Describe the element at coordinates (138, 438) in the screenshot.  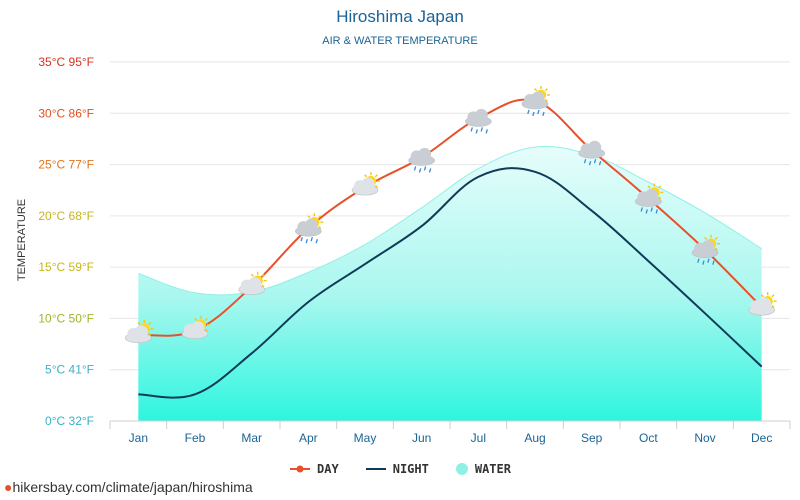
I see `x-tick-label: Jan` at that location.